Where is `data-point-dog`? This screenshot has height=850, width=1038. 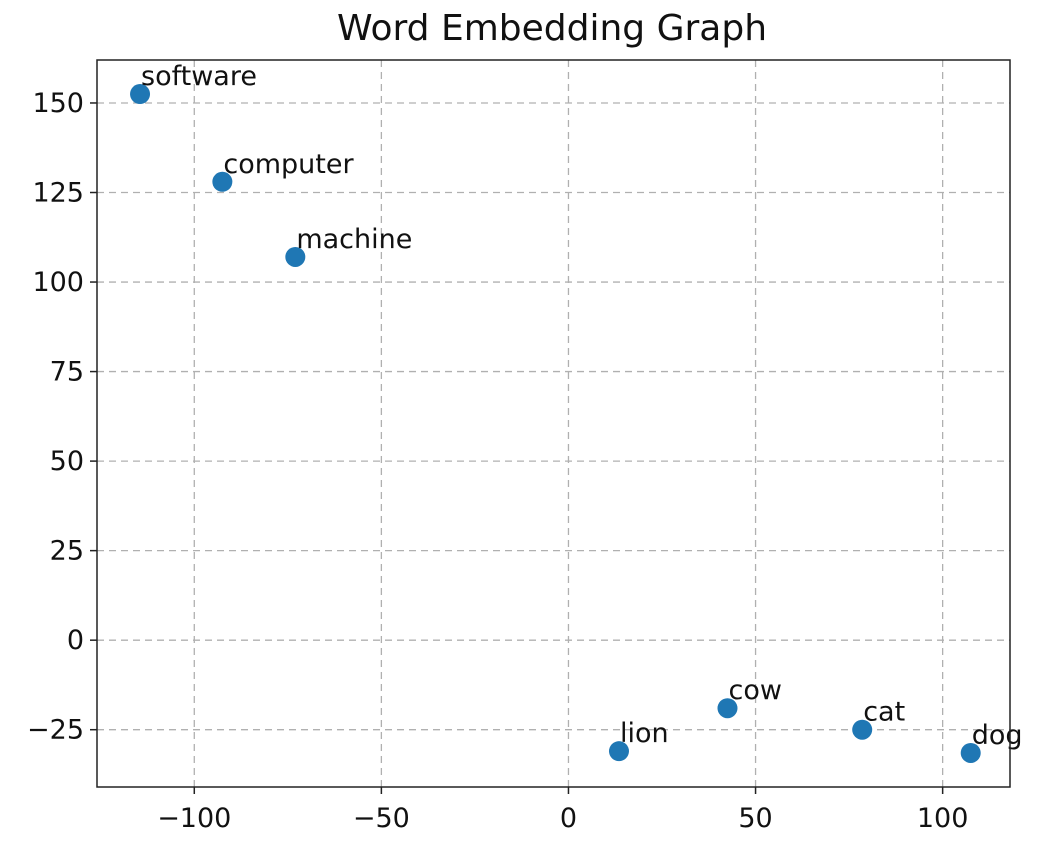 data-point-dog is located at coordinates (970, 752).